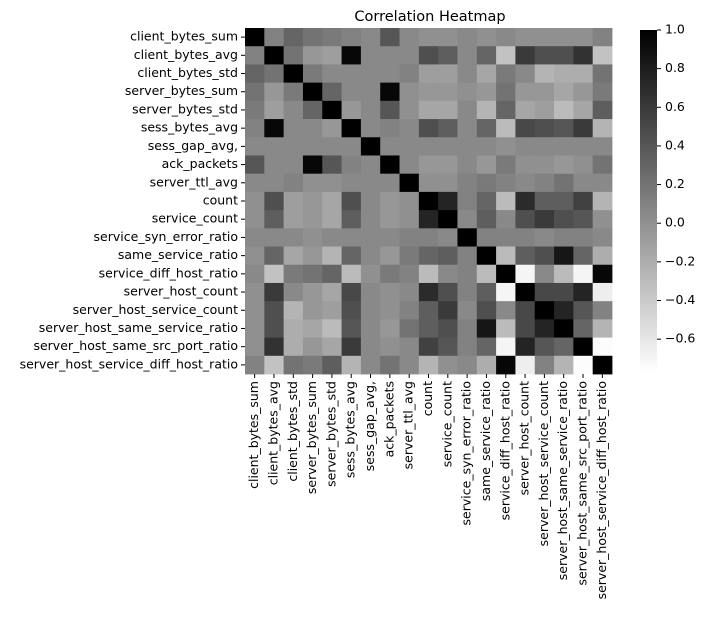 This screenshot has height=621, width=708. Describe the element at coordinates (675, 106) in the screenshot. I see `colorbar-tick-label: 0.6` at that location.